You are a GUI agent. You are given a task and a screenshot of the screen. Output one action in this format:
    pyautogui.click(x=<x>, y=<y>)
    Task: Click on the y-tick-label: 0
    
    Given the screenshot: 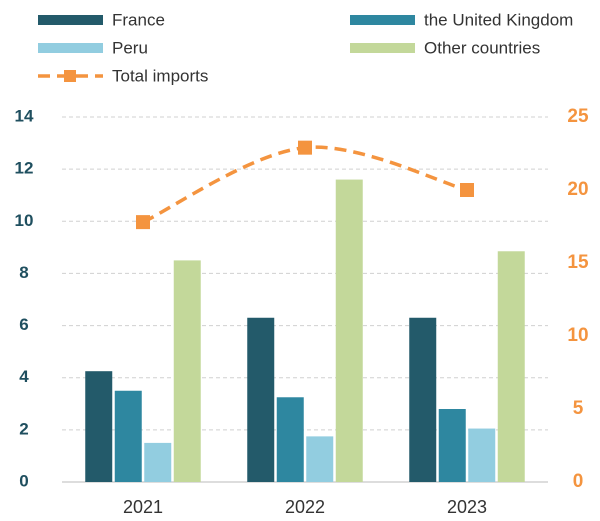 What is the action you would take?
    pyautogui.click(x=23, y=480)
    